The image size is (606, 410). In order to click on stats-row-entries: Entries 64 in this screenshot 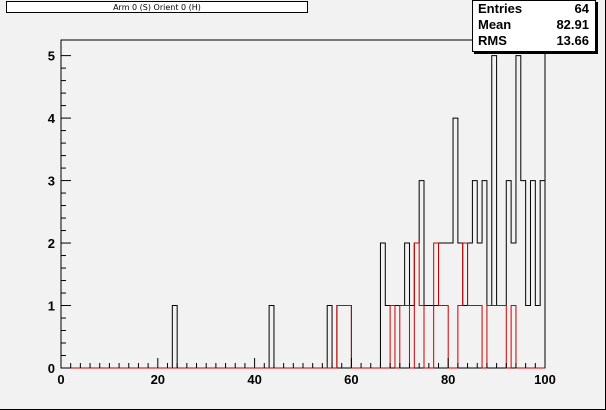, I will do `click(534, 9)`.